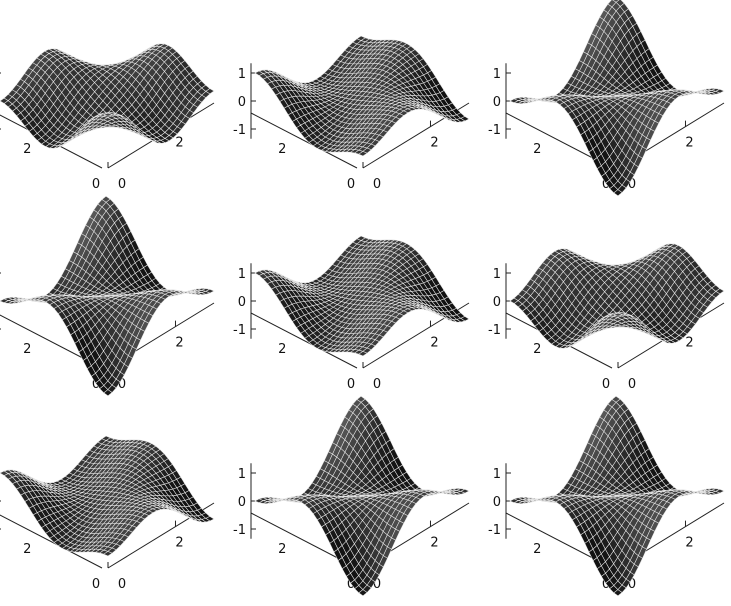 Image resolution: width=731 pixels, height=606 pixels. I want to click on surface-panel-2: 1 0 -1 0 2 0 2, so click(351, 113).